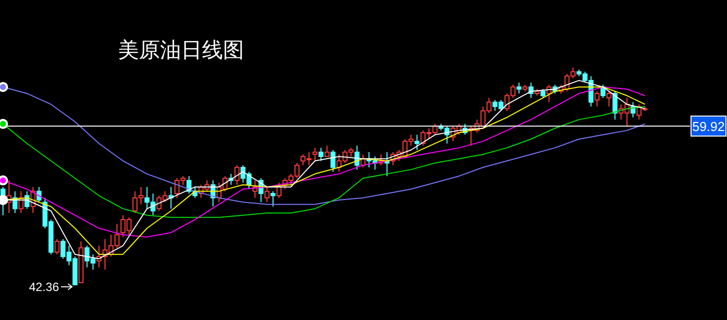 Image resolution: width=727 pixels, height=320 pixels. I want to click on annotation: 42.36, so click(44, 287).